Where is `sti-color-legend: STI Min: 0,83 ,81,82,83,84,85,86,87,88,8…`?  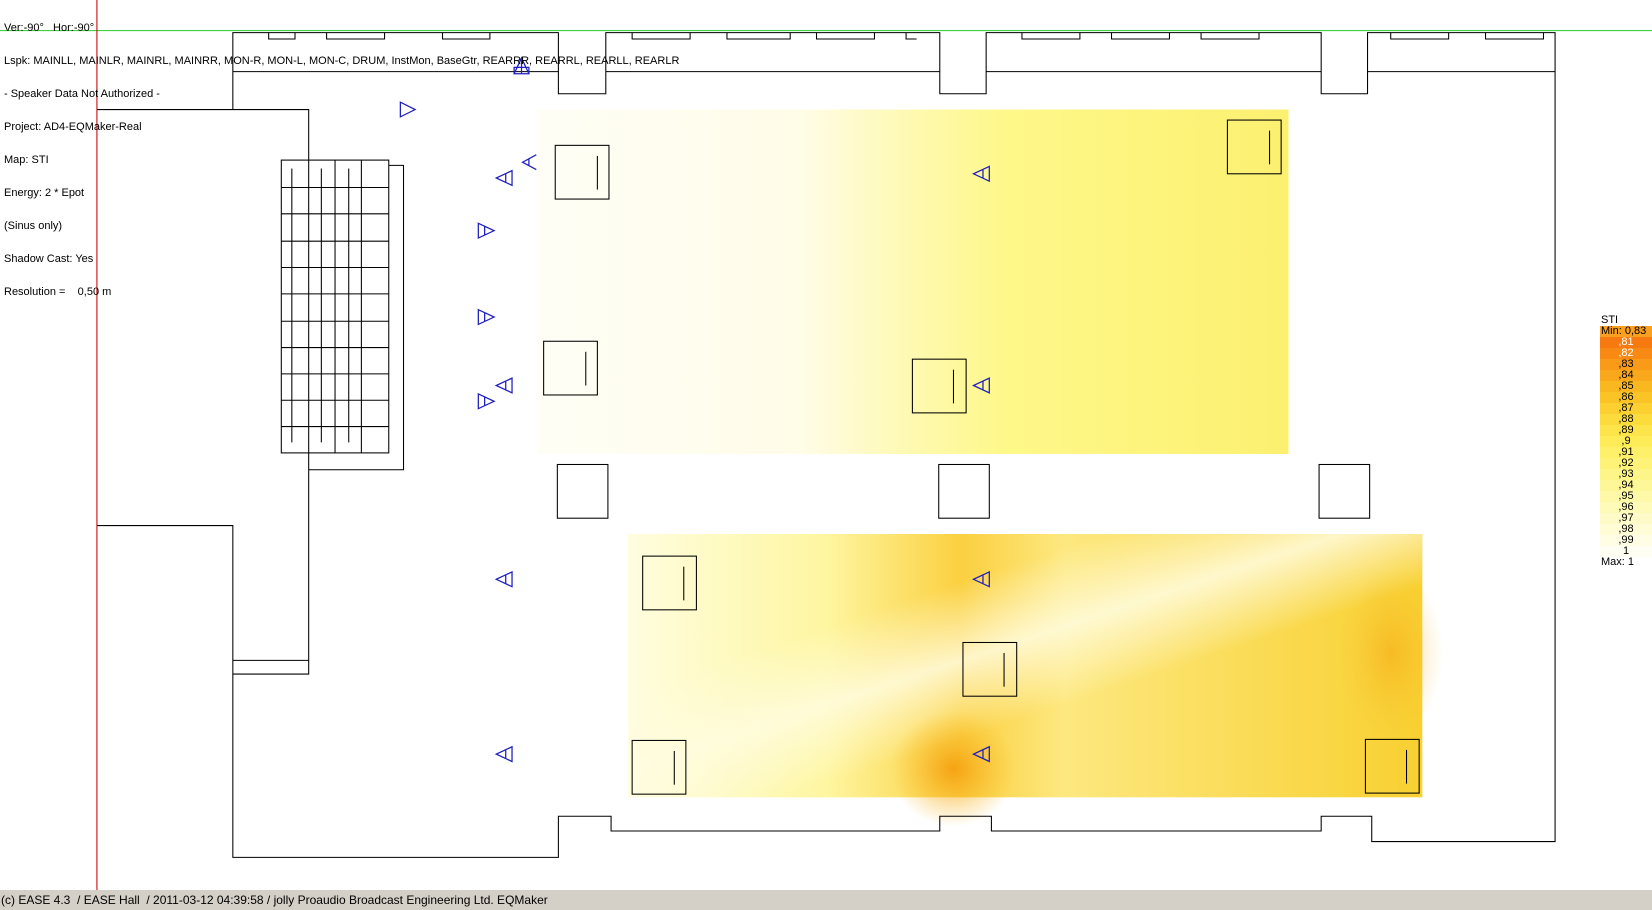
sti-color-legend: STI Min: 0,83 ,81,82,83,84,85,86,87,88,8… is located at coordinates (1626, 441).